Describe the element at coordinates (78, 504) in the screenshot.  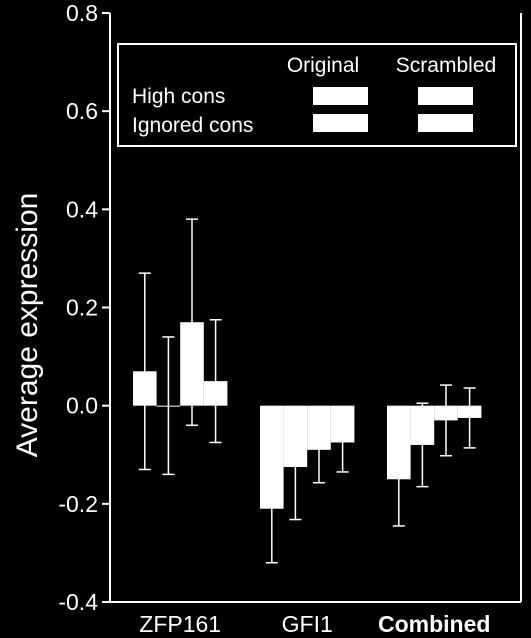
I see `y-tick-label: -0.2` at that location.